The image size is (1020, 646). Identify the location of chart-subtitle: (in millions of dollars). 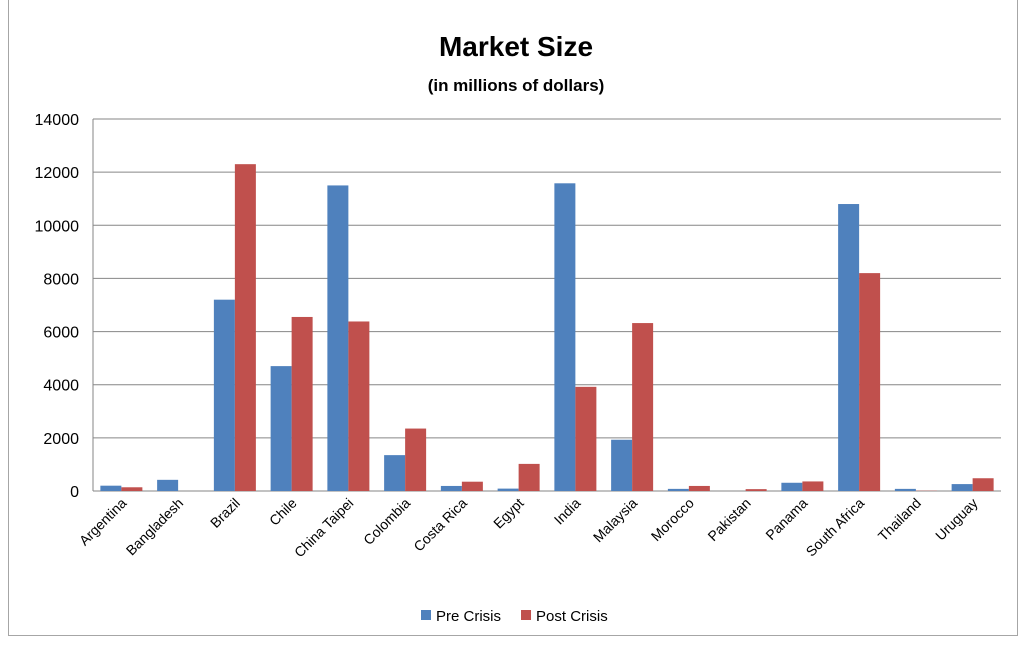
(516, 85).